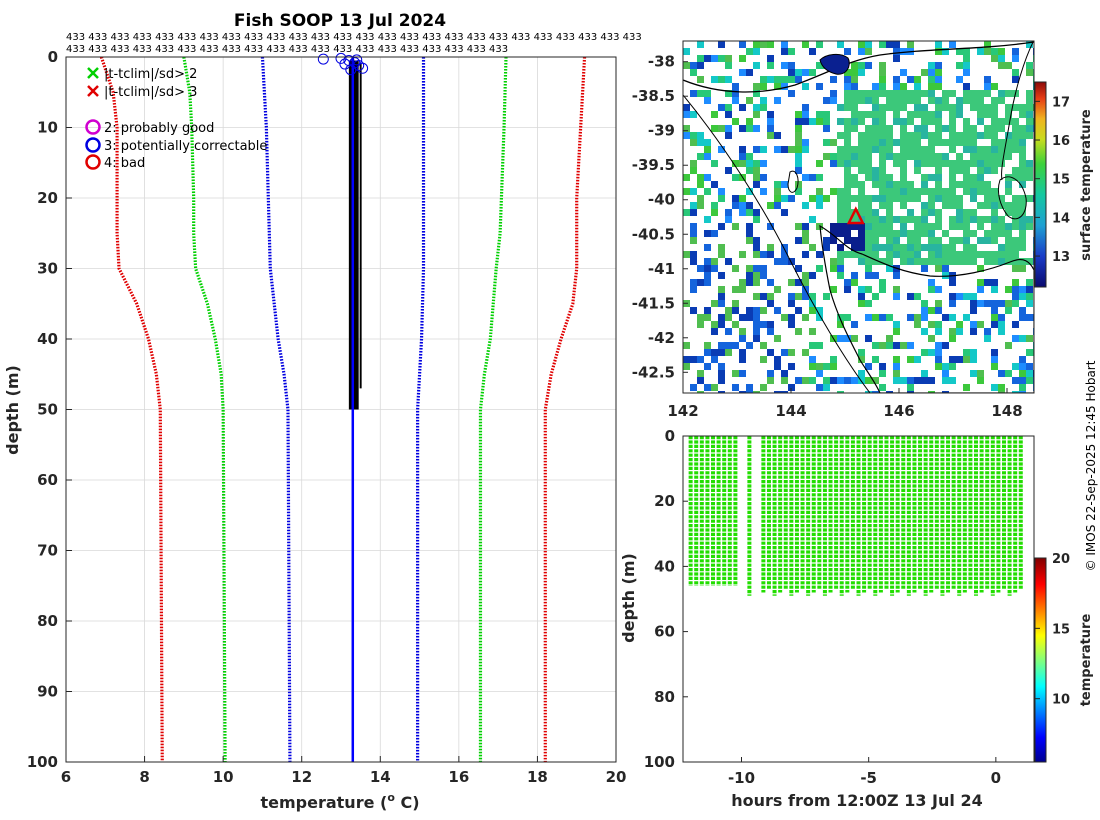 Image resolution: width=1100 pixels, height=820 pixels. Describe the element at coordinates (1040, 184) in the screenshot. I see `map-colorbar` at that location.